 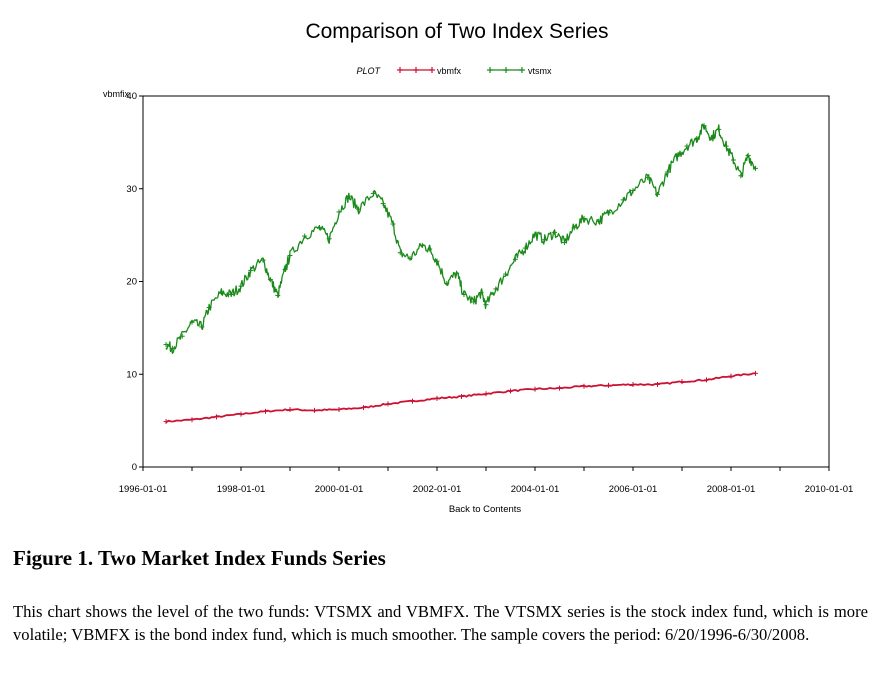 I want to click on x-tick-label: 2000-01-01, so click(x=339, y=489).